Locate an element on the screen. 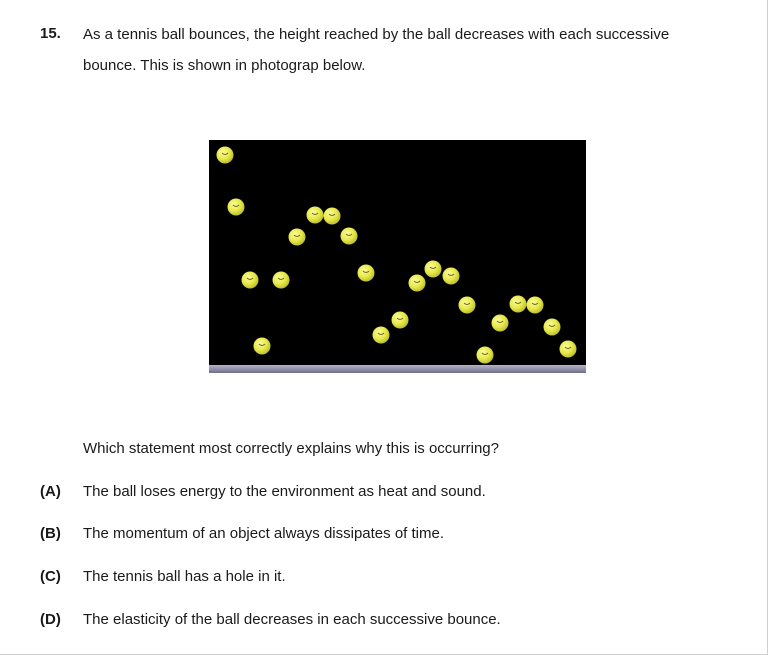 This screenshot has width=768, height=655. option-b-letter: (B) is located at coordinates (50, 533).